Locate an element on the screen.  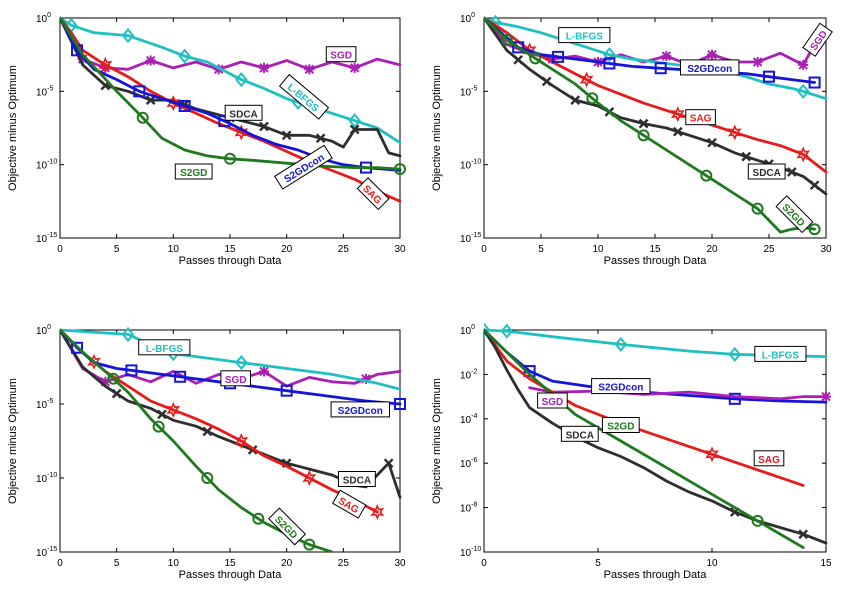
series-line-s2gdcon is located at coordinates (650, 50).